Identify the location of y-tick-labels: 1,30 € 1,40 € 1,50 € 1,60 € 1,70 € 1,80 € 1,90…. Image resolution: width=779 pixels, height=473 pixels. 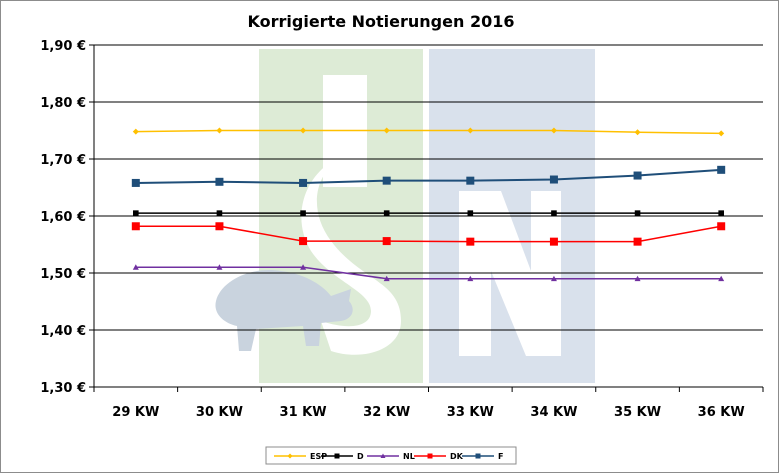
(63, 217).